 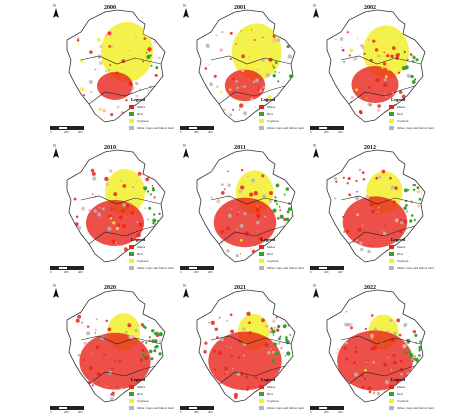 I want to click on scale-tick-label: 0, so click(x=51, y=132).